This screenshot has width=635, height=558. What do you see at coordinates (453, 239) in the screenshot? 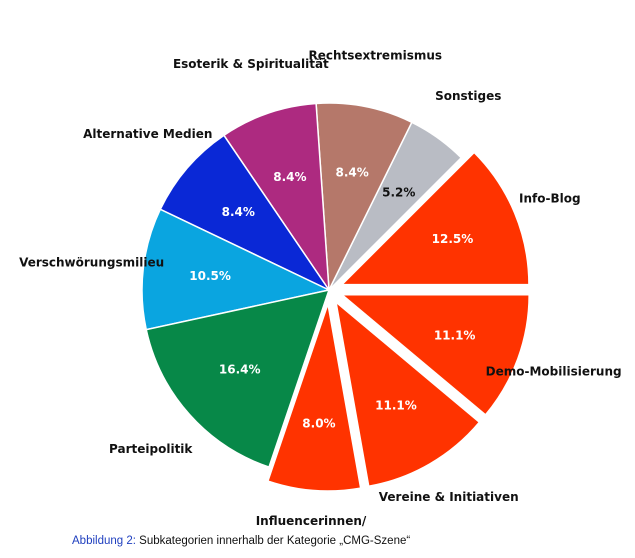
I see `percent-label-info-blog: 12.5%` at bounding box center [453, 239].